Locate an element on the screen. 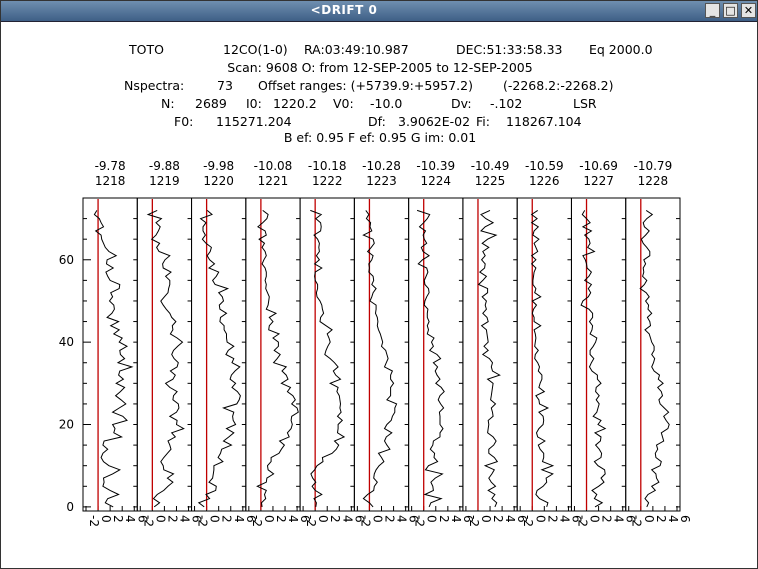  maximize-button: □ is located at coordinates (730, 10).